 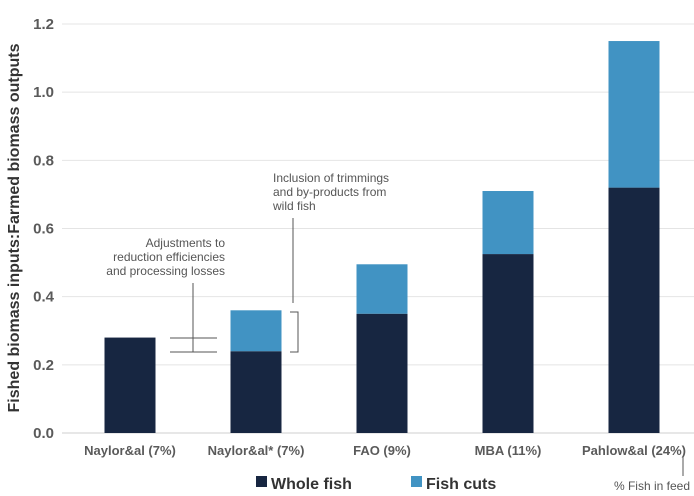 What do you see at coordinates (382, 450) in the screenshot?
I see `x-category-label: FAO (9%)` at bounding box center [382, 450].